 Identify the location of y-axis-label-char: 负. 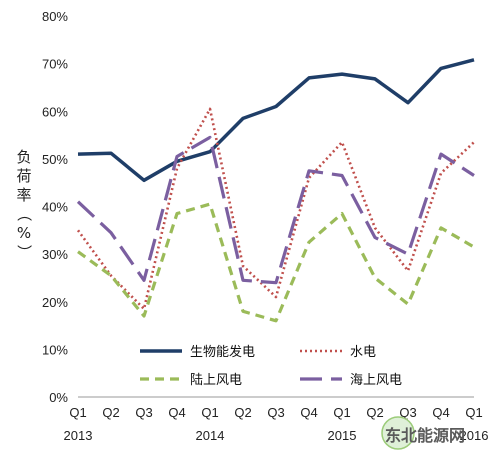
(23, 157).